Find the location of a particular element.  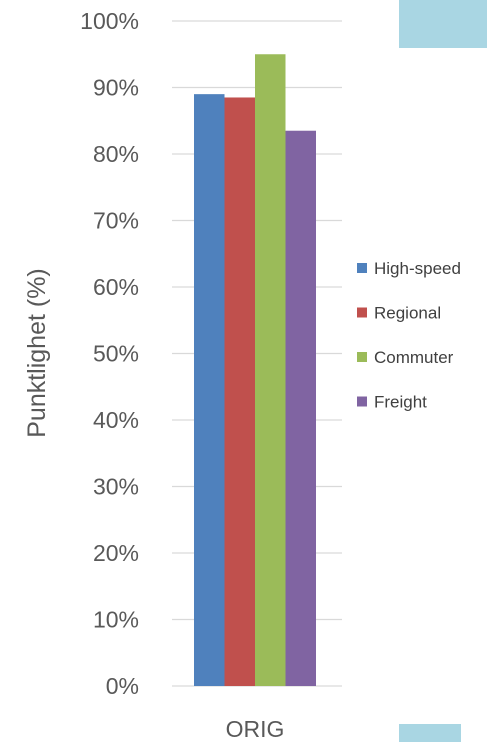

legend-label: High-speed is located at coordinates (417, 268).